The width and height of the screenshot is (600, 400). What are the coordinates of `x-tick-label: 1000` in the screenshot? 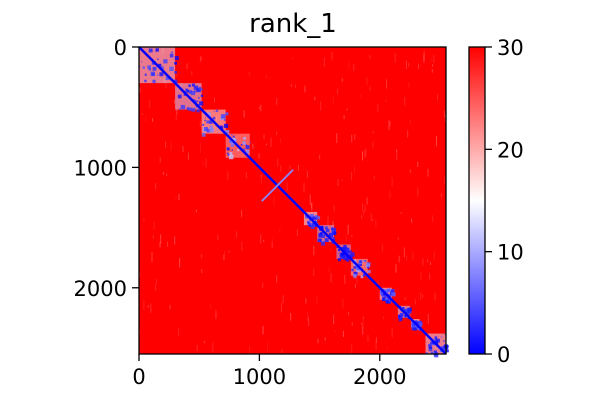 It's located at (259, 377).